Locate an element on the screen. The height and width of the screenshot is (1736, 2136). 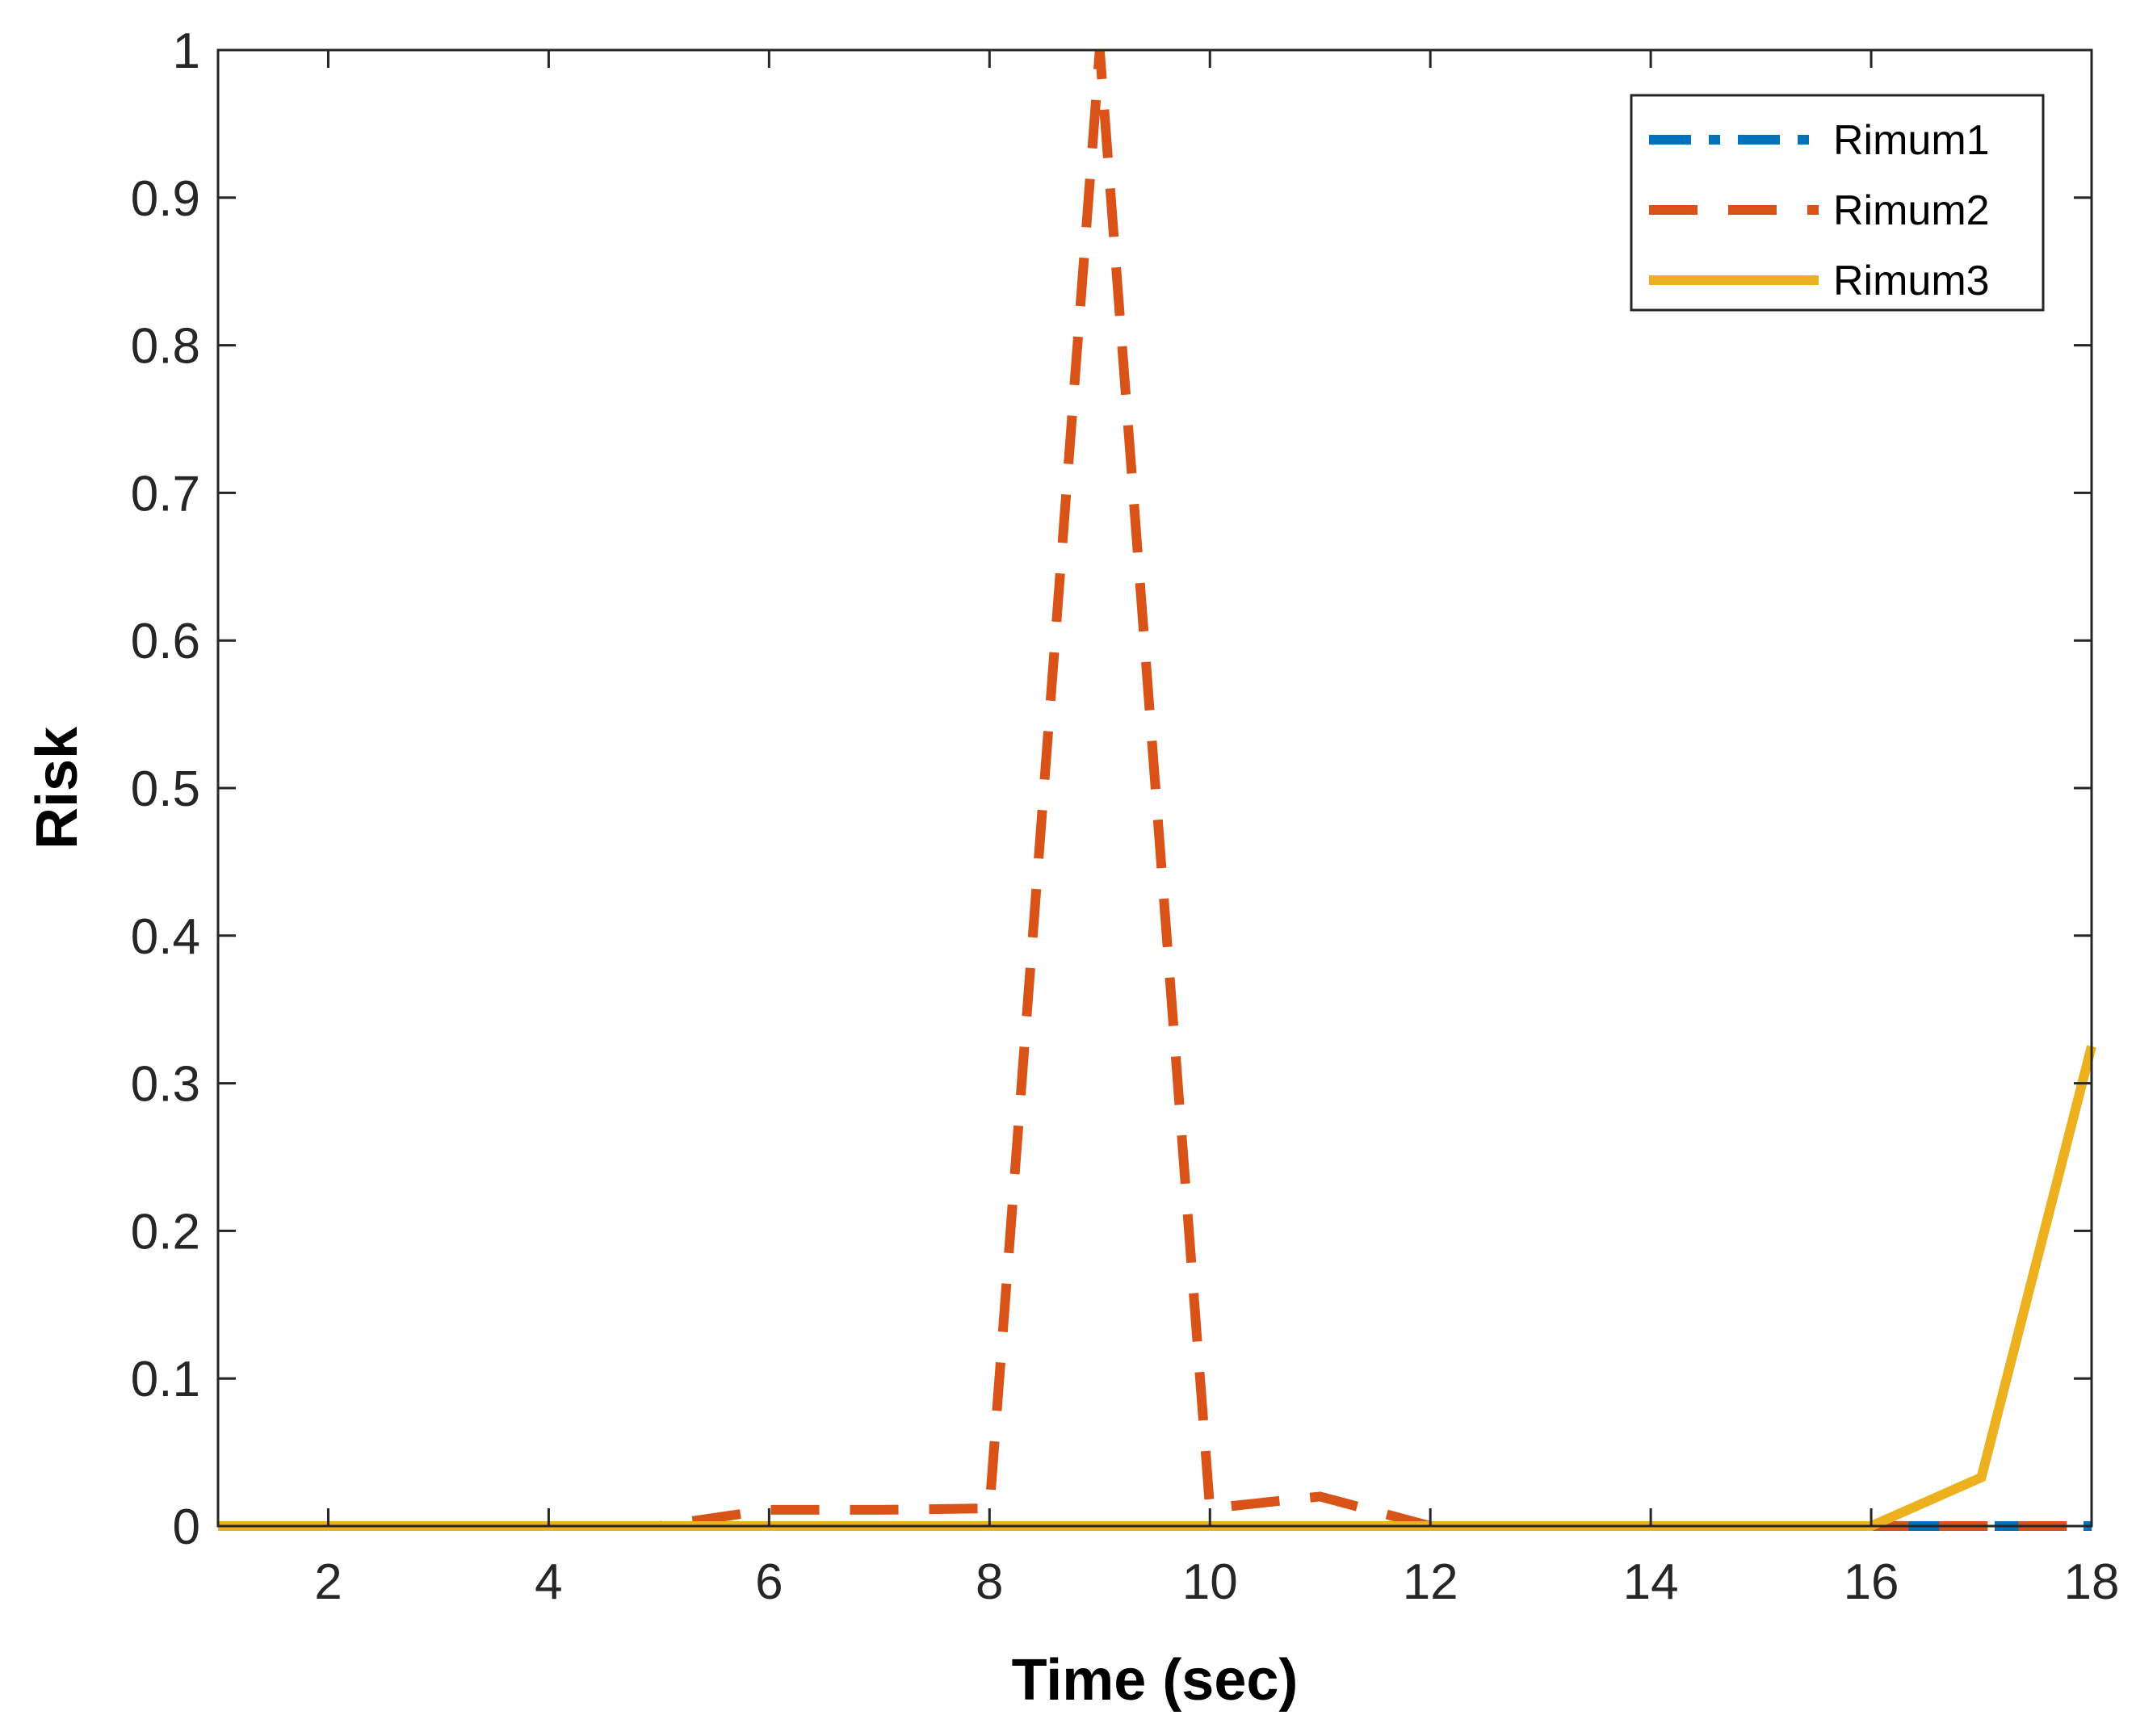
legend-box is located at coordinates (1837, 203).